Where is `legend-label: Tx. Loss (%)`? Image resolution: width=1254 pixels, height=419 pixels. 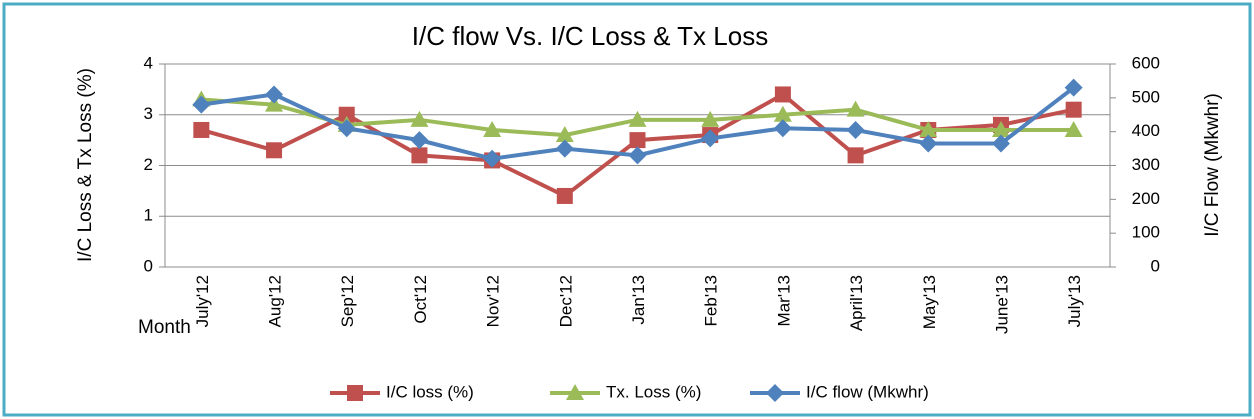
legend-label: Tx. Loss (%) is located at coordinates (653, 391).